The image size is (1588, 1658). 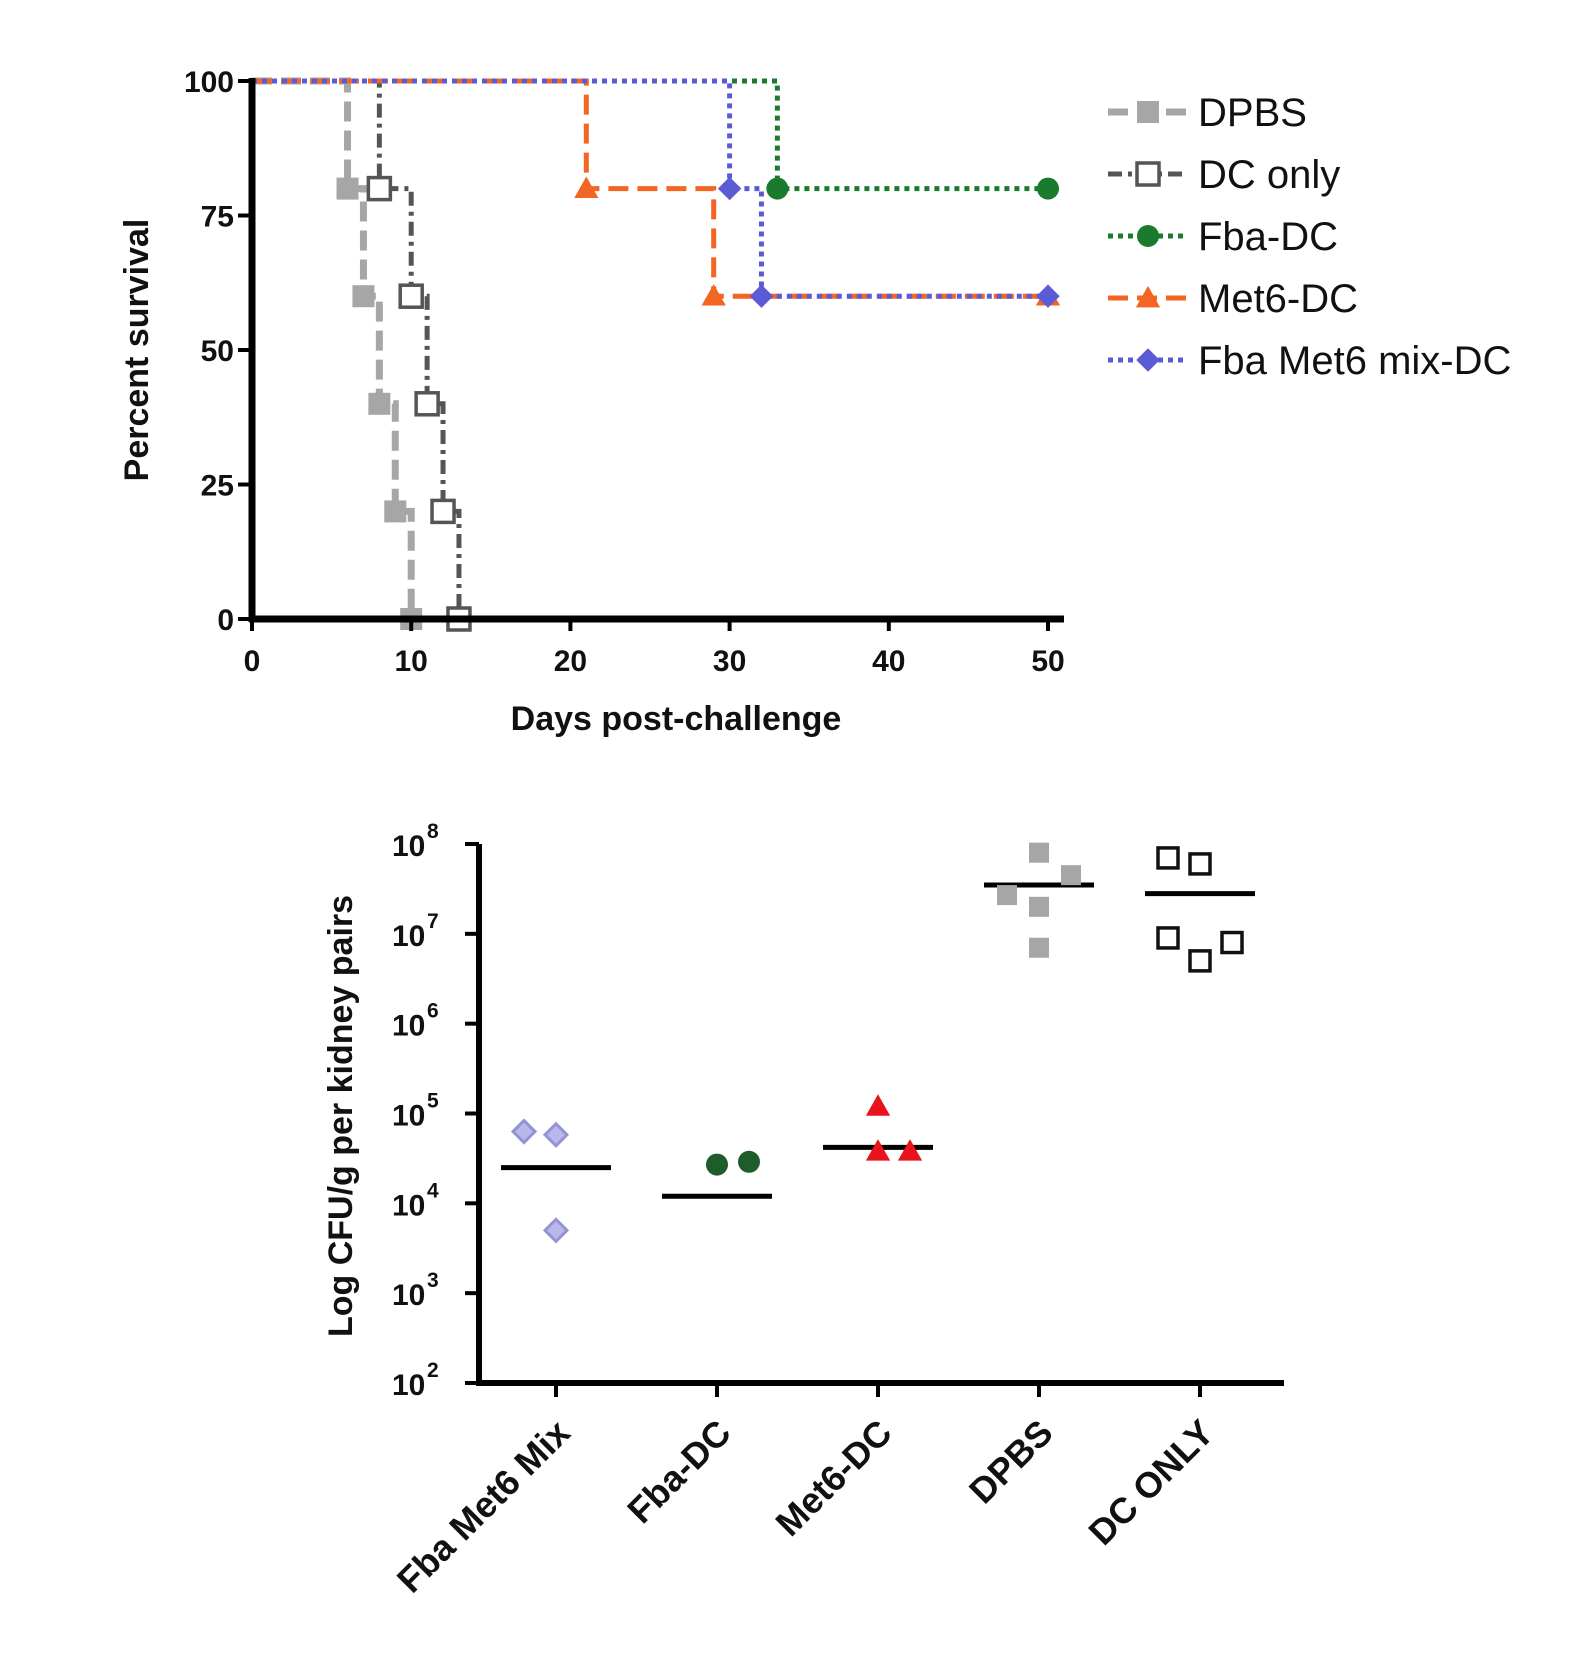 What do you see at coordinates (878, 1127) in the screenshot?
I see `cfu-group-met6-dc` at bounding box center [878, 1127].